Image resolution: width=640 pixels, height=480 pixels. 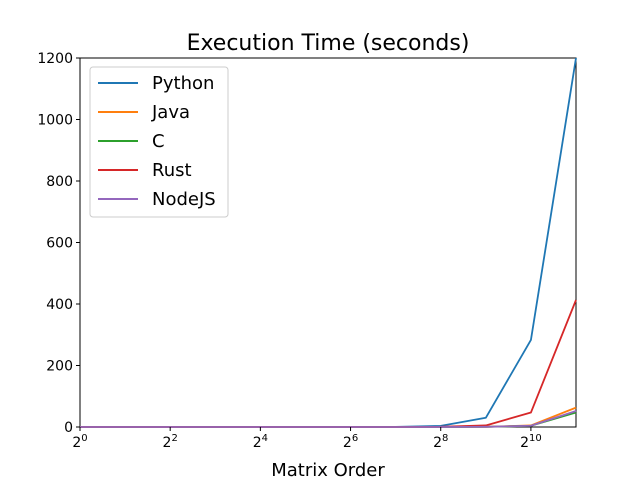 What do you see at coordinates (260, 442) in the screenshot?
I see `x-tick-label: 24` at bounding box center [260, 442].